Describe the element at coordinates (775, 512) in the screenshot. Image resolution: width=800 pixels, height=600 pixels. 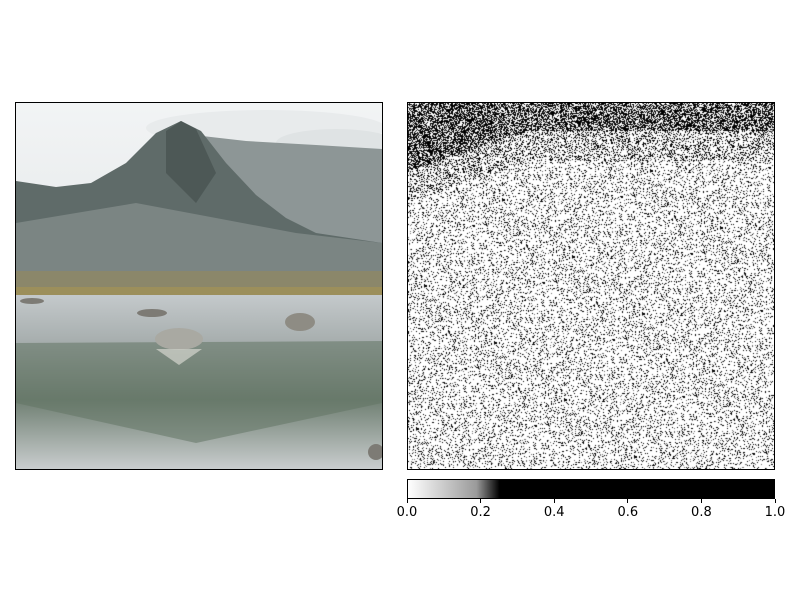
I see `colorbar-tick-label: 1.0` at that location.